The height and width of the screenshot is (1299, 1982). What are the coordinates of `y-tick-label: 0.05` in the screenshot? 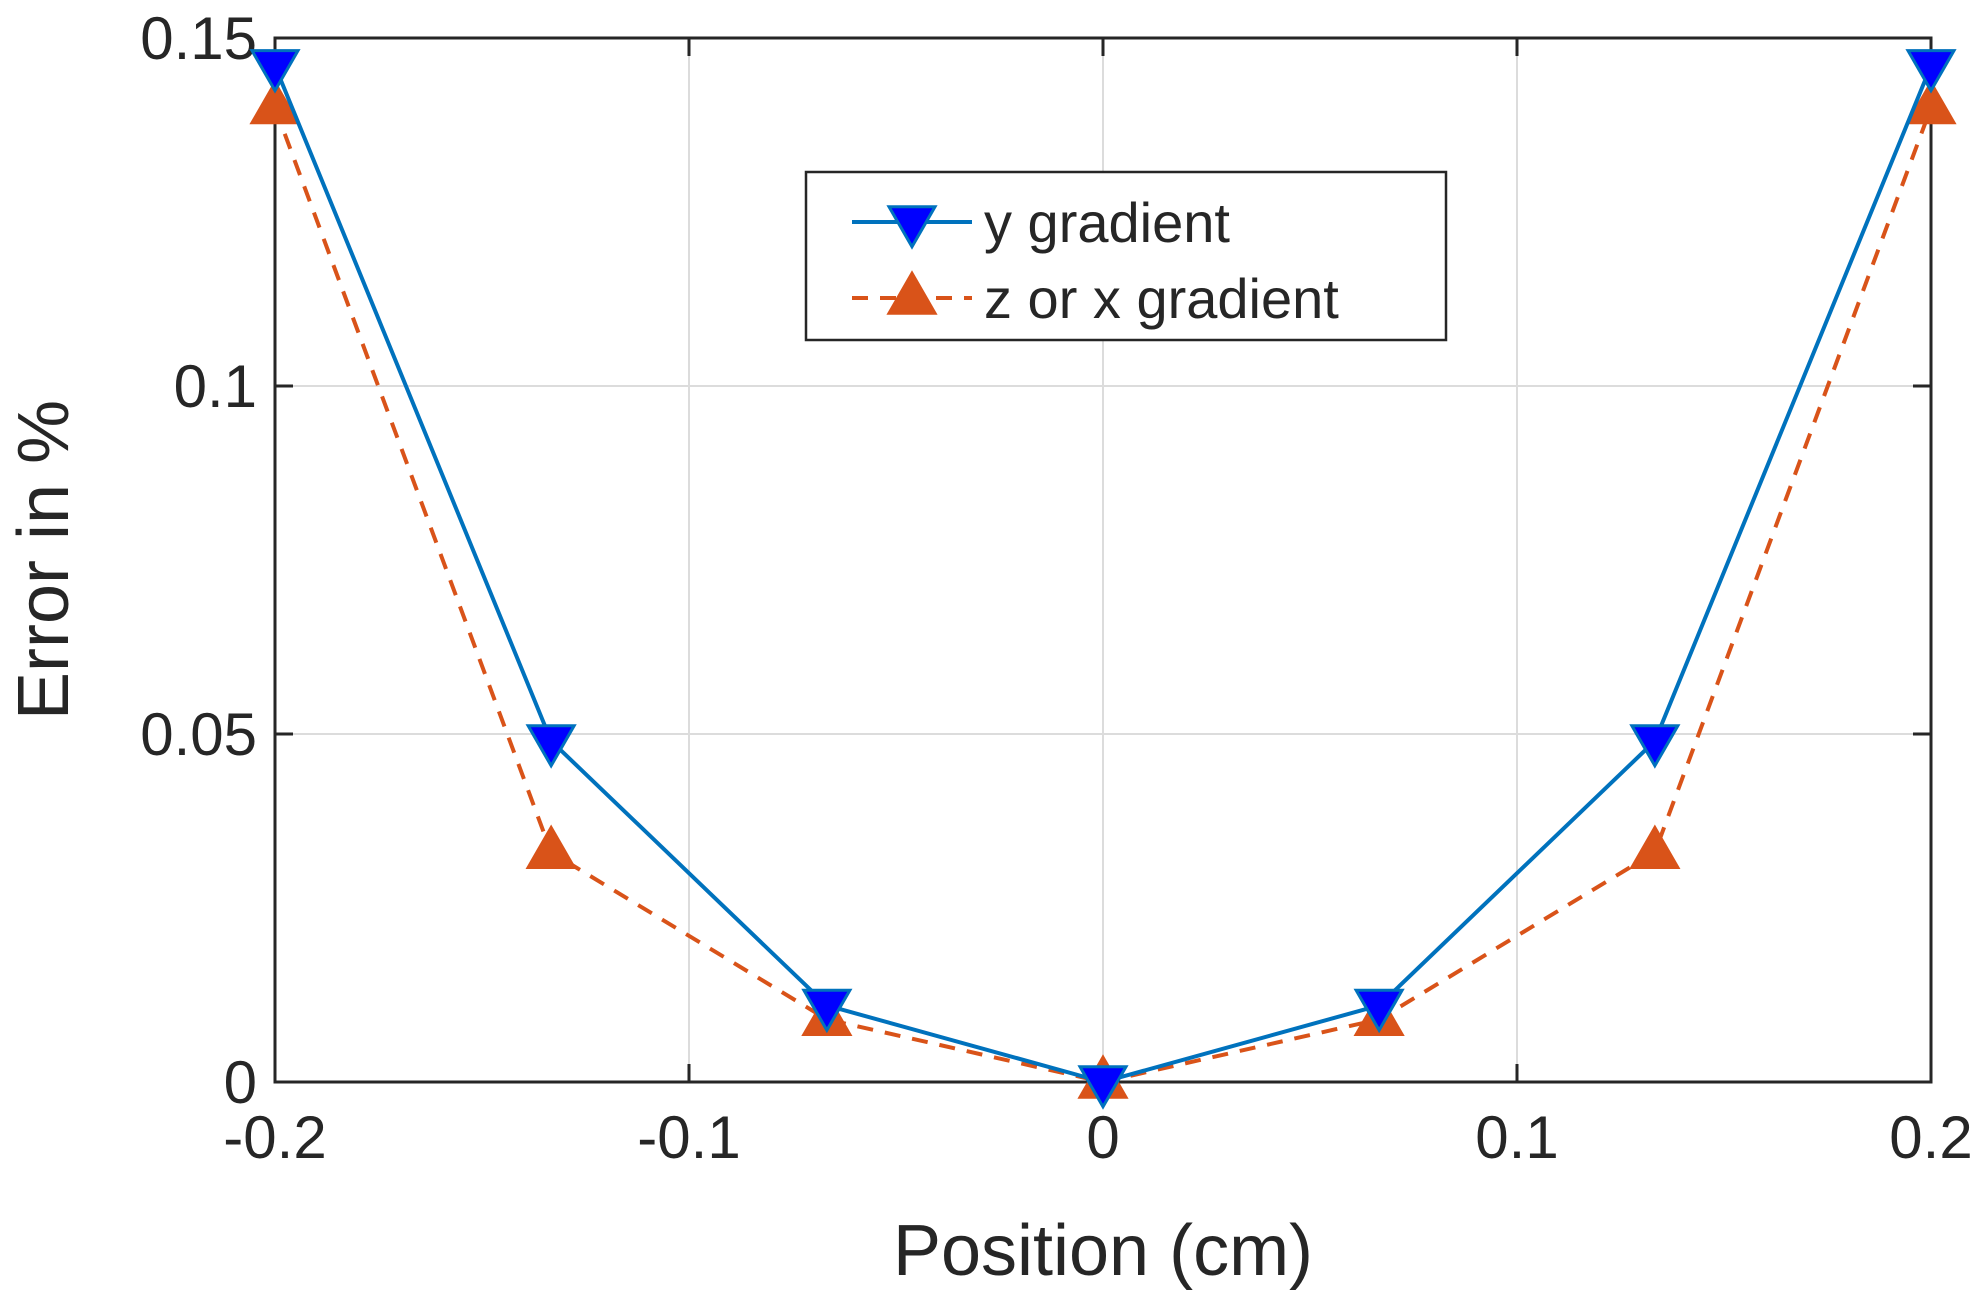 It's located at (198, 734).